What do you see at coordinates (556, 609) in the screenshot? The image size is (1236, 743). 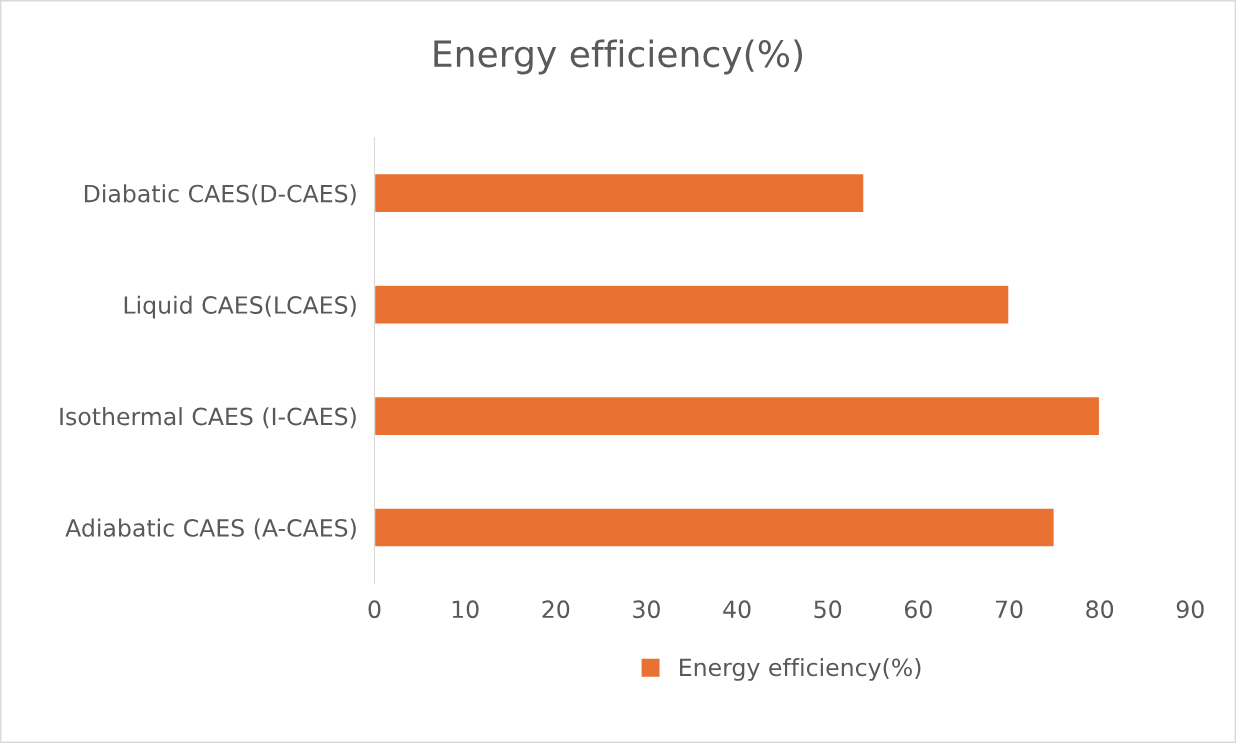 I see `x-tick-label: 20` at bounding box center [556, 609].